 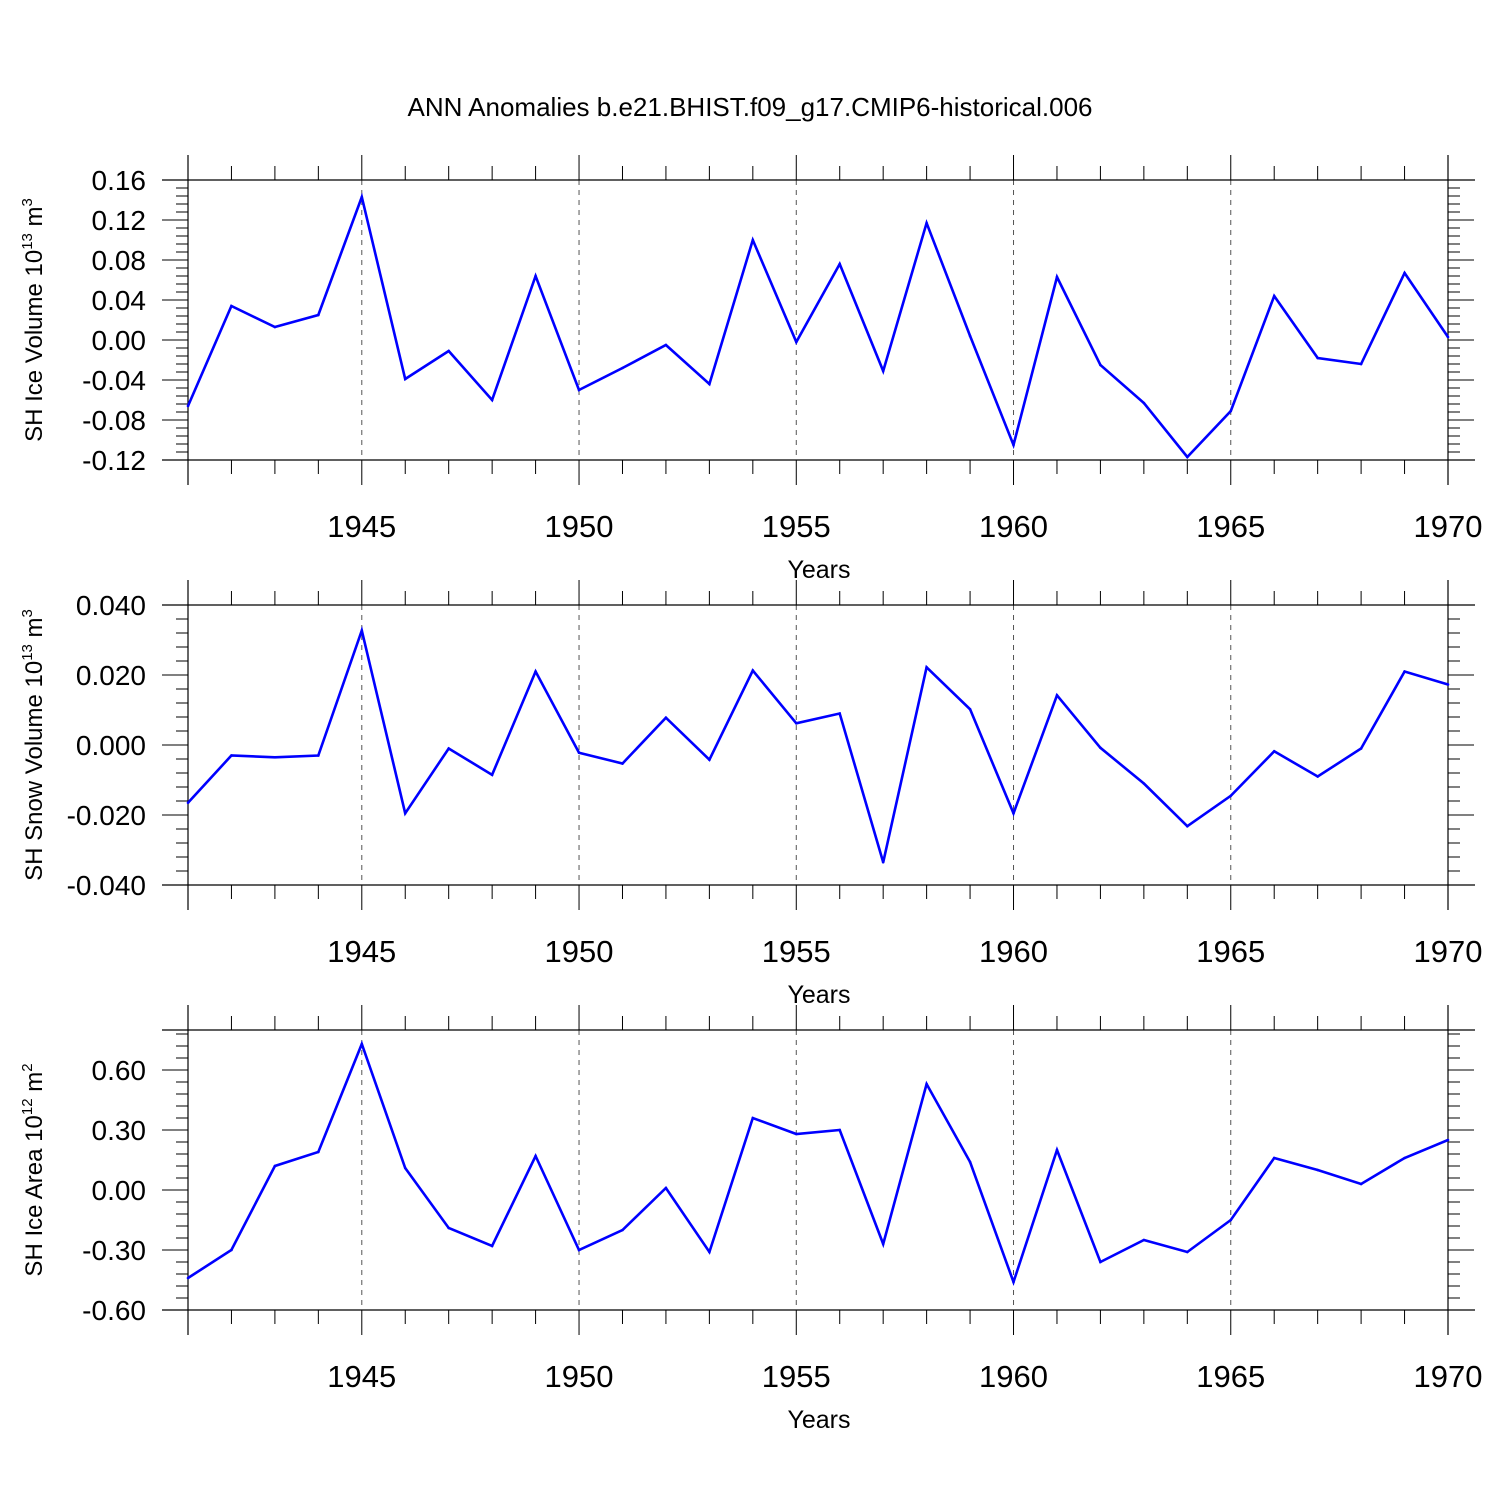 What do you see at coordinates (119, 300) in the screenshot?
I see `y-tick-label: 0.04` at bounding box center [119, 300].